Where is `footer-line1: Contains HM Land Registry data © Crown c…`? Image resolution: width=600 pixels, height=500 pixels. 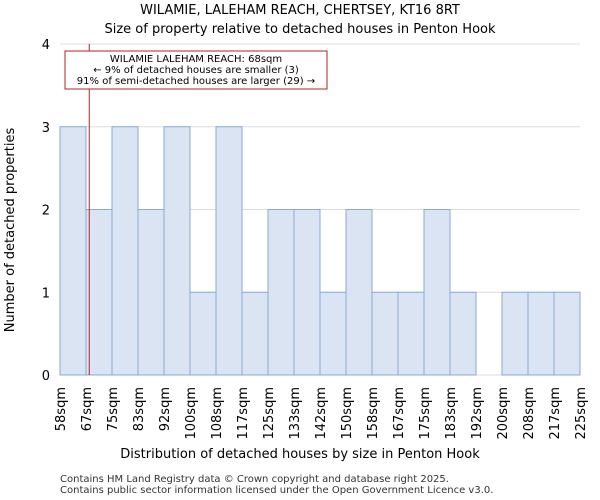 footer-line1: Contains HM Land Registry data © Crown c… is located at coordinates (254, 479).